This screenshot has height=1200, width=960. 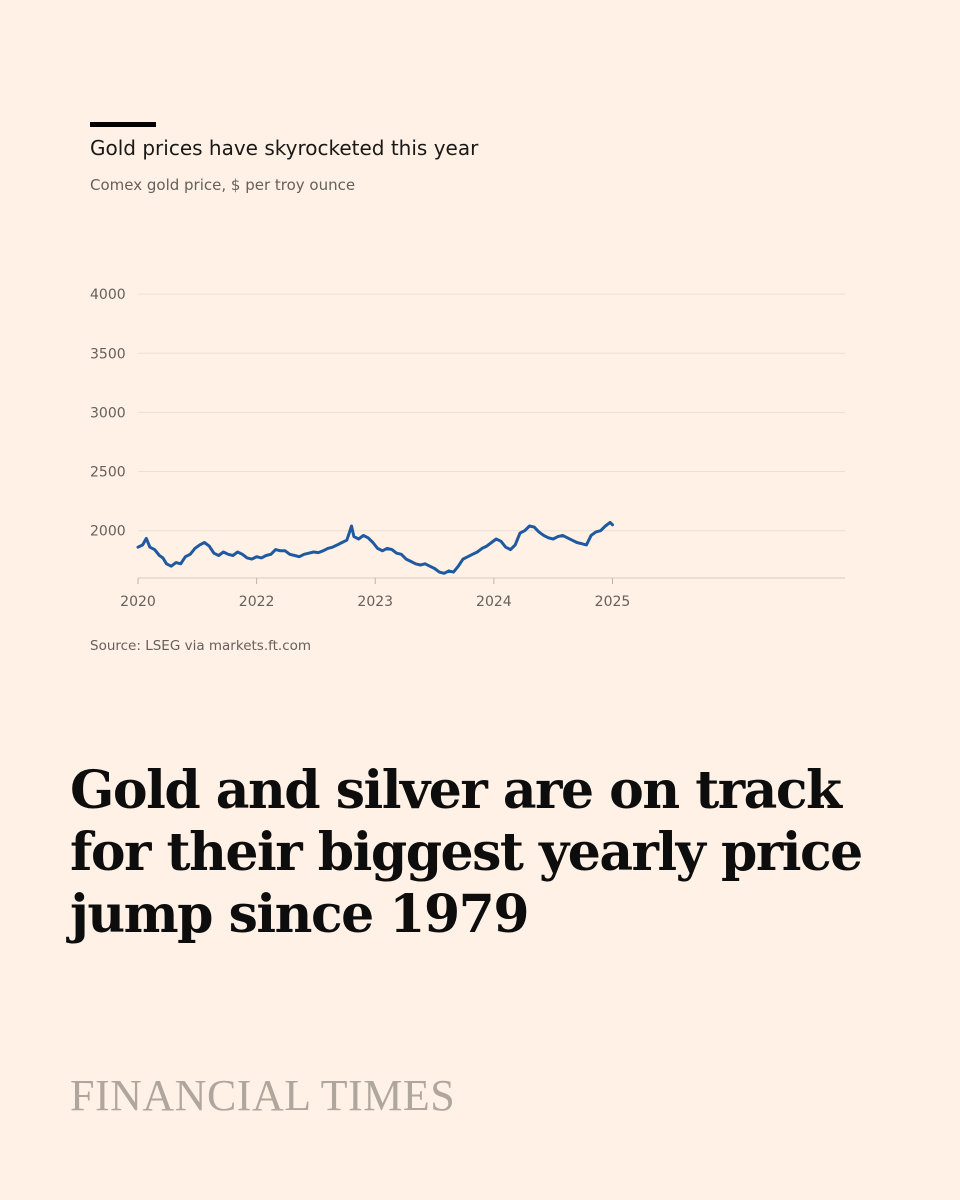 I want to click on chart-title: Gold prices have skyrocketed this year, so click(x=284, y=148).